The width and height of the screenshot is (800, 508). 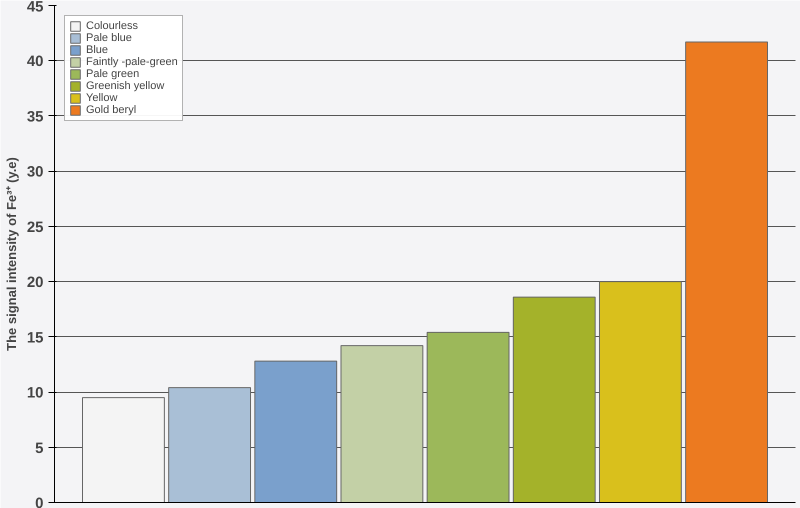 What do you see at coordinates (35, 117) in the screenshot?
I see `y-tick-label: 35` at bounding box center [35, 117].